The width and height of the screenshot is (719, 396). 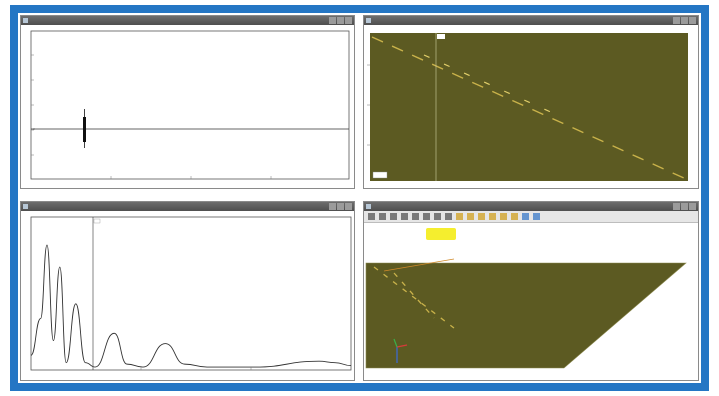 I want to click on color-icon, so click(x=492, y=216).